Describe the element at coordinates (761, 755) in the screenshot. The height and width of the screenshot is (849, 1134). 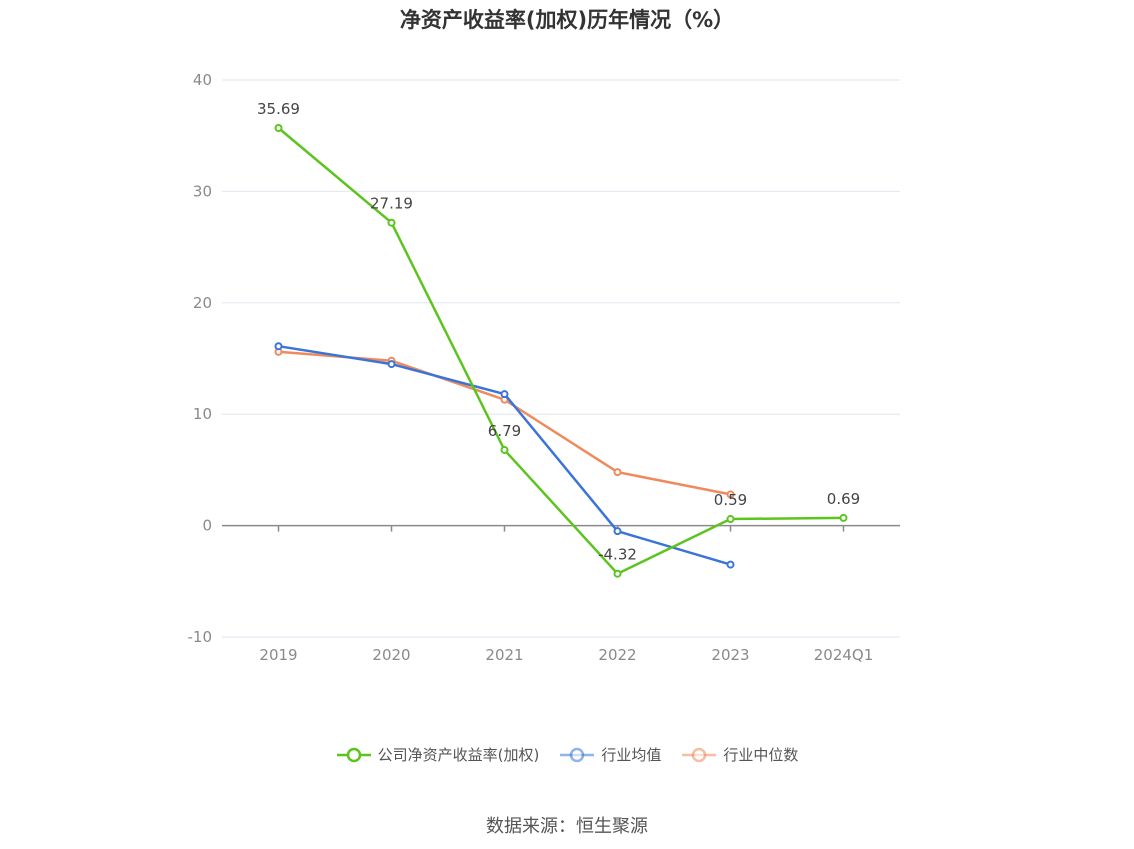
I see `legend-label: 行业中位数` at that location.